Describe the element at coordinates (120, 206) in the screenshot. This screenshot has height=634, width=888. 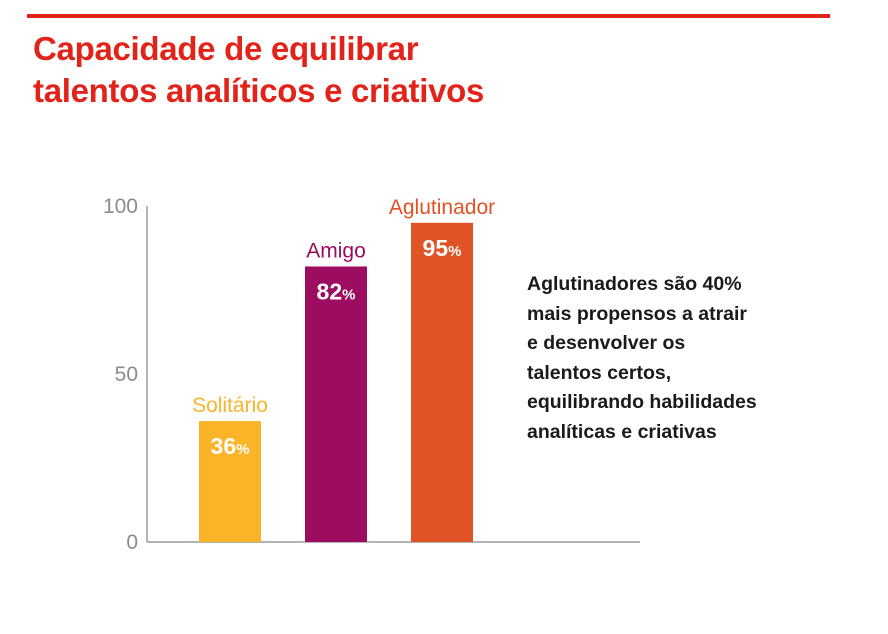
I see `y-tick-label: 100` at that location.